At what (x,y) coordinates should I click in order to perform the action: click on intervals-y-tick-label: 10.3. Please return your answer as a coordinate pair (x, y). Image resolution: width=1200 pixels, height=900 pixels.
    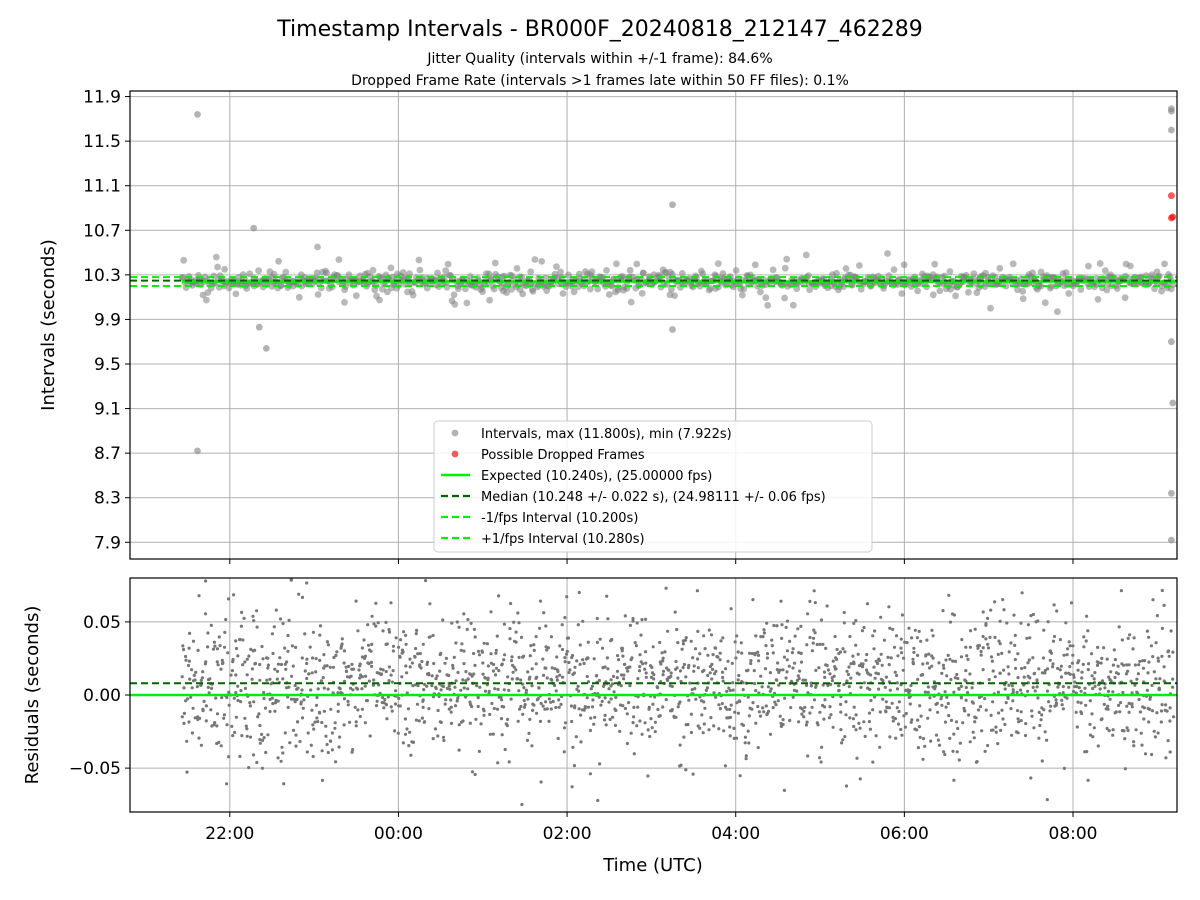
    Looking at the image, I should click on (102, 276).